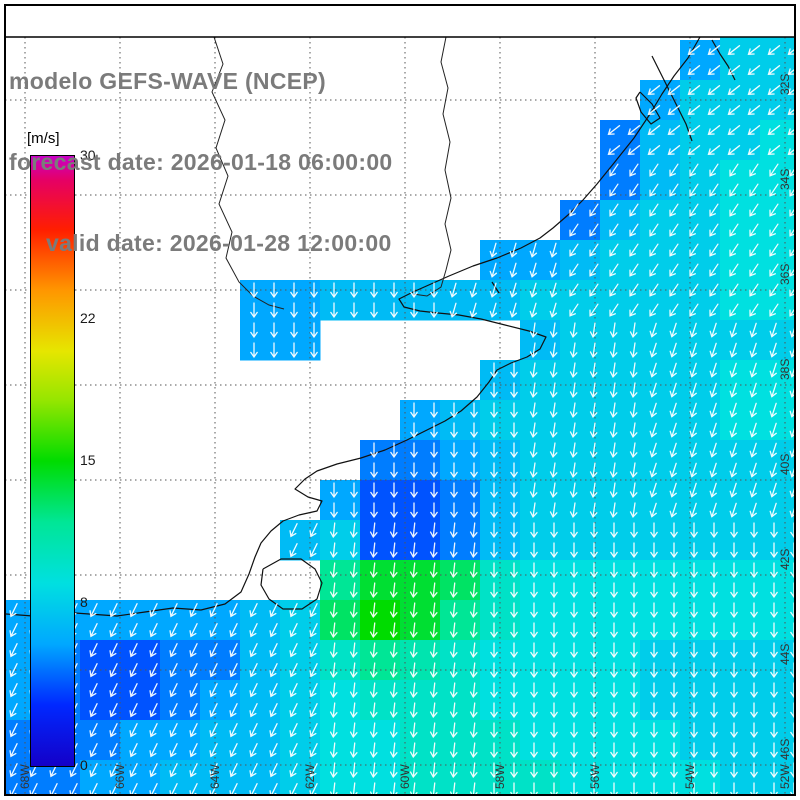 Image resolution: width=800 pixels, height=800 pixels. What do you see at coordinates (88, 155) in the screenshot?
I see `colorbar-tick-label: 30` at bounding box center [88, 155].